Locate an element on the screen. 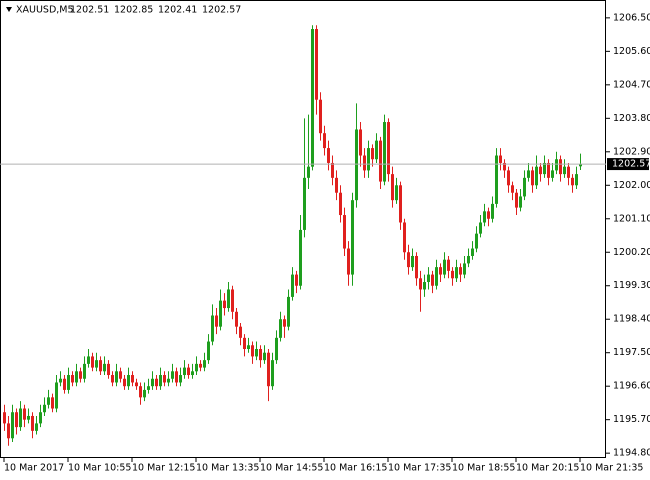  x-tick-label: 10 Mar 10:55 is located at coordinates (99, 468).